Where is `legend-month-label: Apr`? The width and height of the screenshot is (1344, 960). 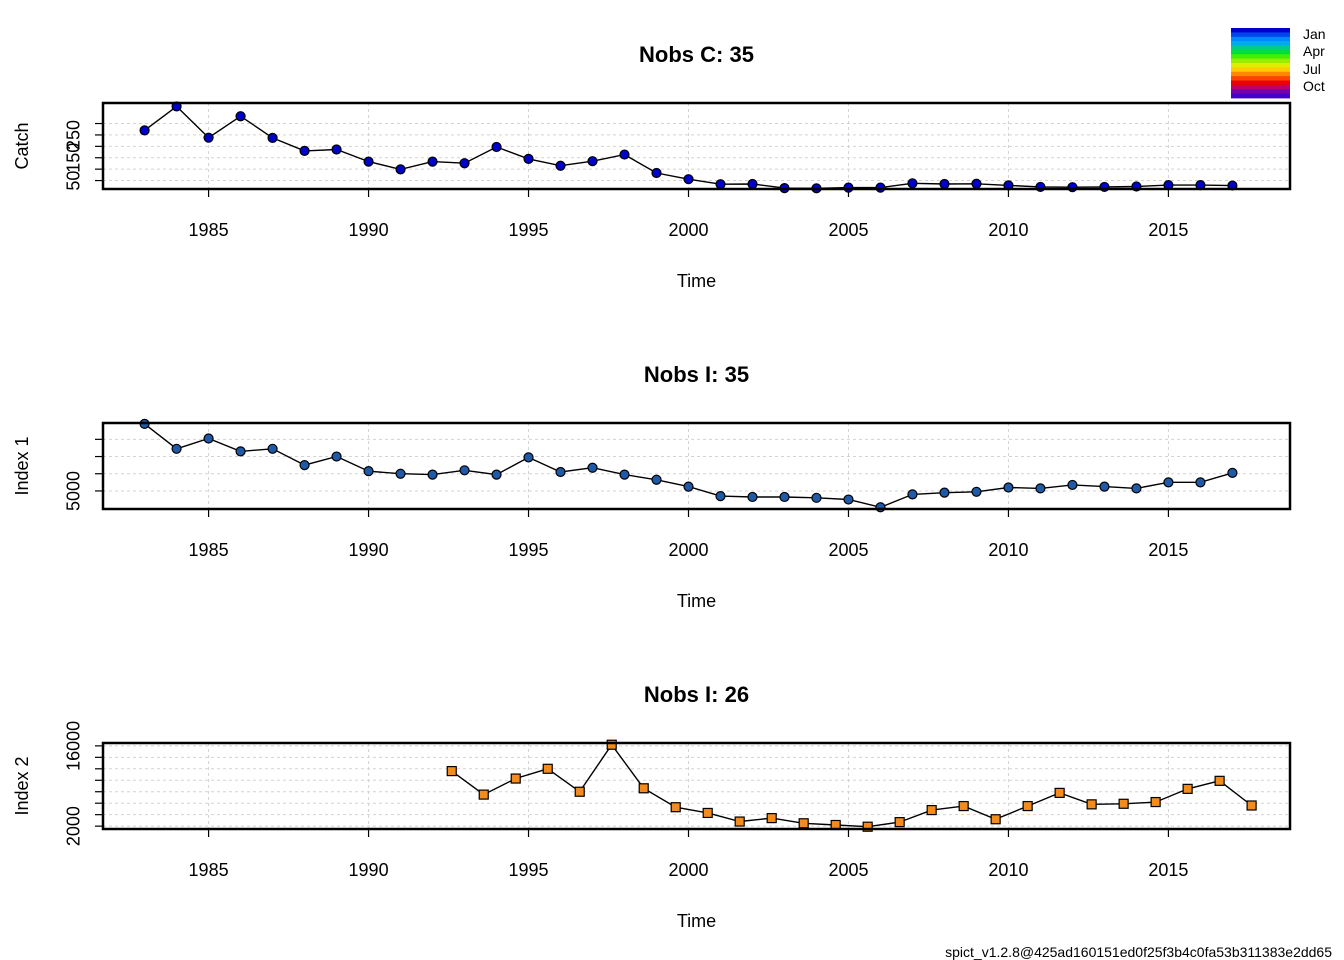 legend-month-label: Apr is located at coordinates (1314, 51).